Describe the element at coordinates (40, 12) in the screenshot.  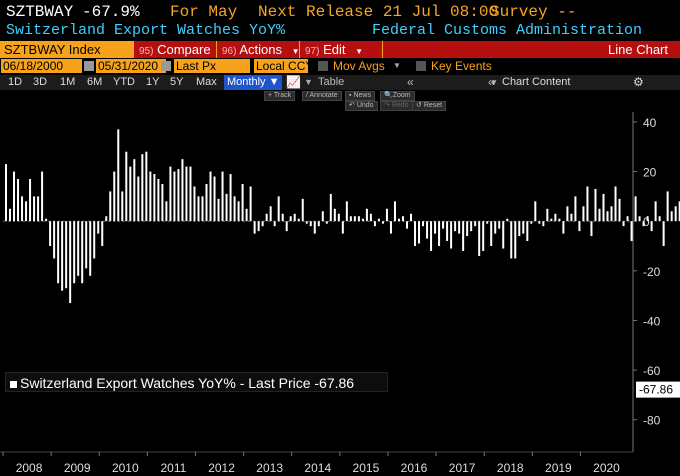
I see `ticker: SZTBWAY` at that location.